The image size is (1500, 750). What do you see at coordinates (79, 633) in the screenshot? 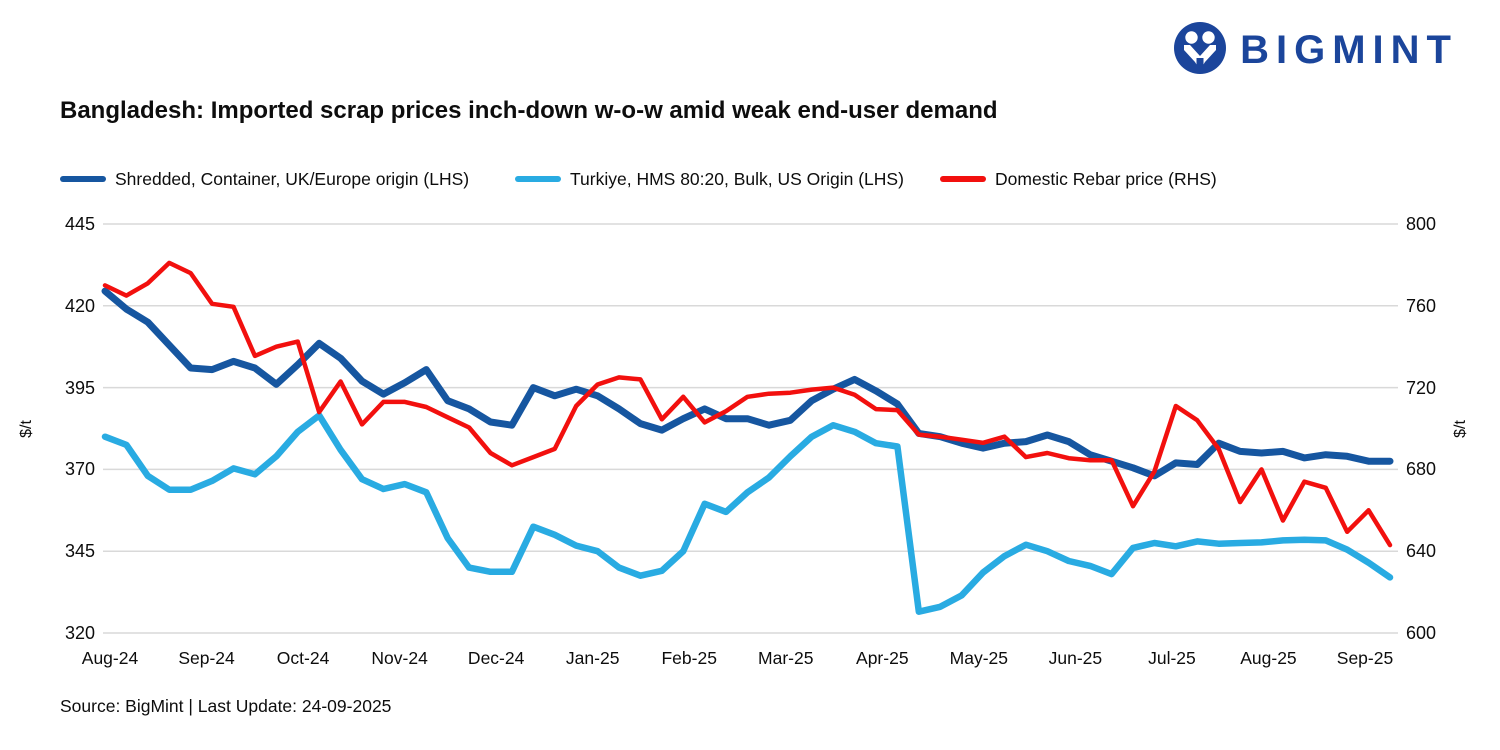
I see `left-axis-tick-label: 320` at bounding box center [79, 633].